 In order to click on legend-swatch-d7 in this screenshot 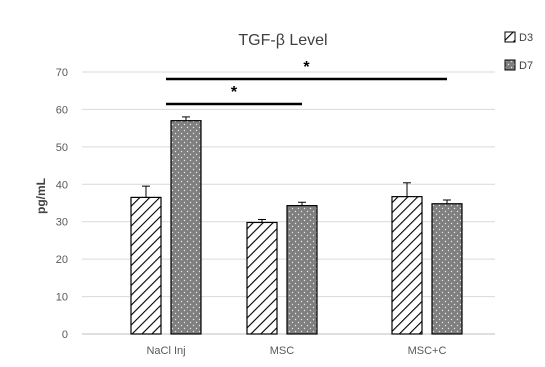, I will do `click(510, 65)`.